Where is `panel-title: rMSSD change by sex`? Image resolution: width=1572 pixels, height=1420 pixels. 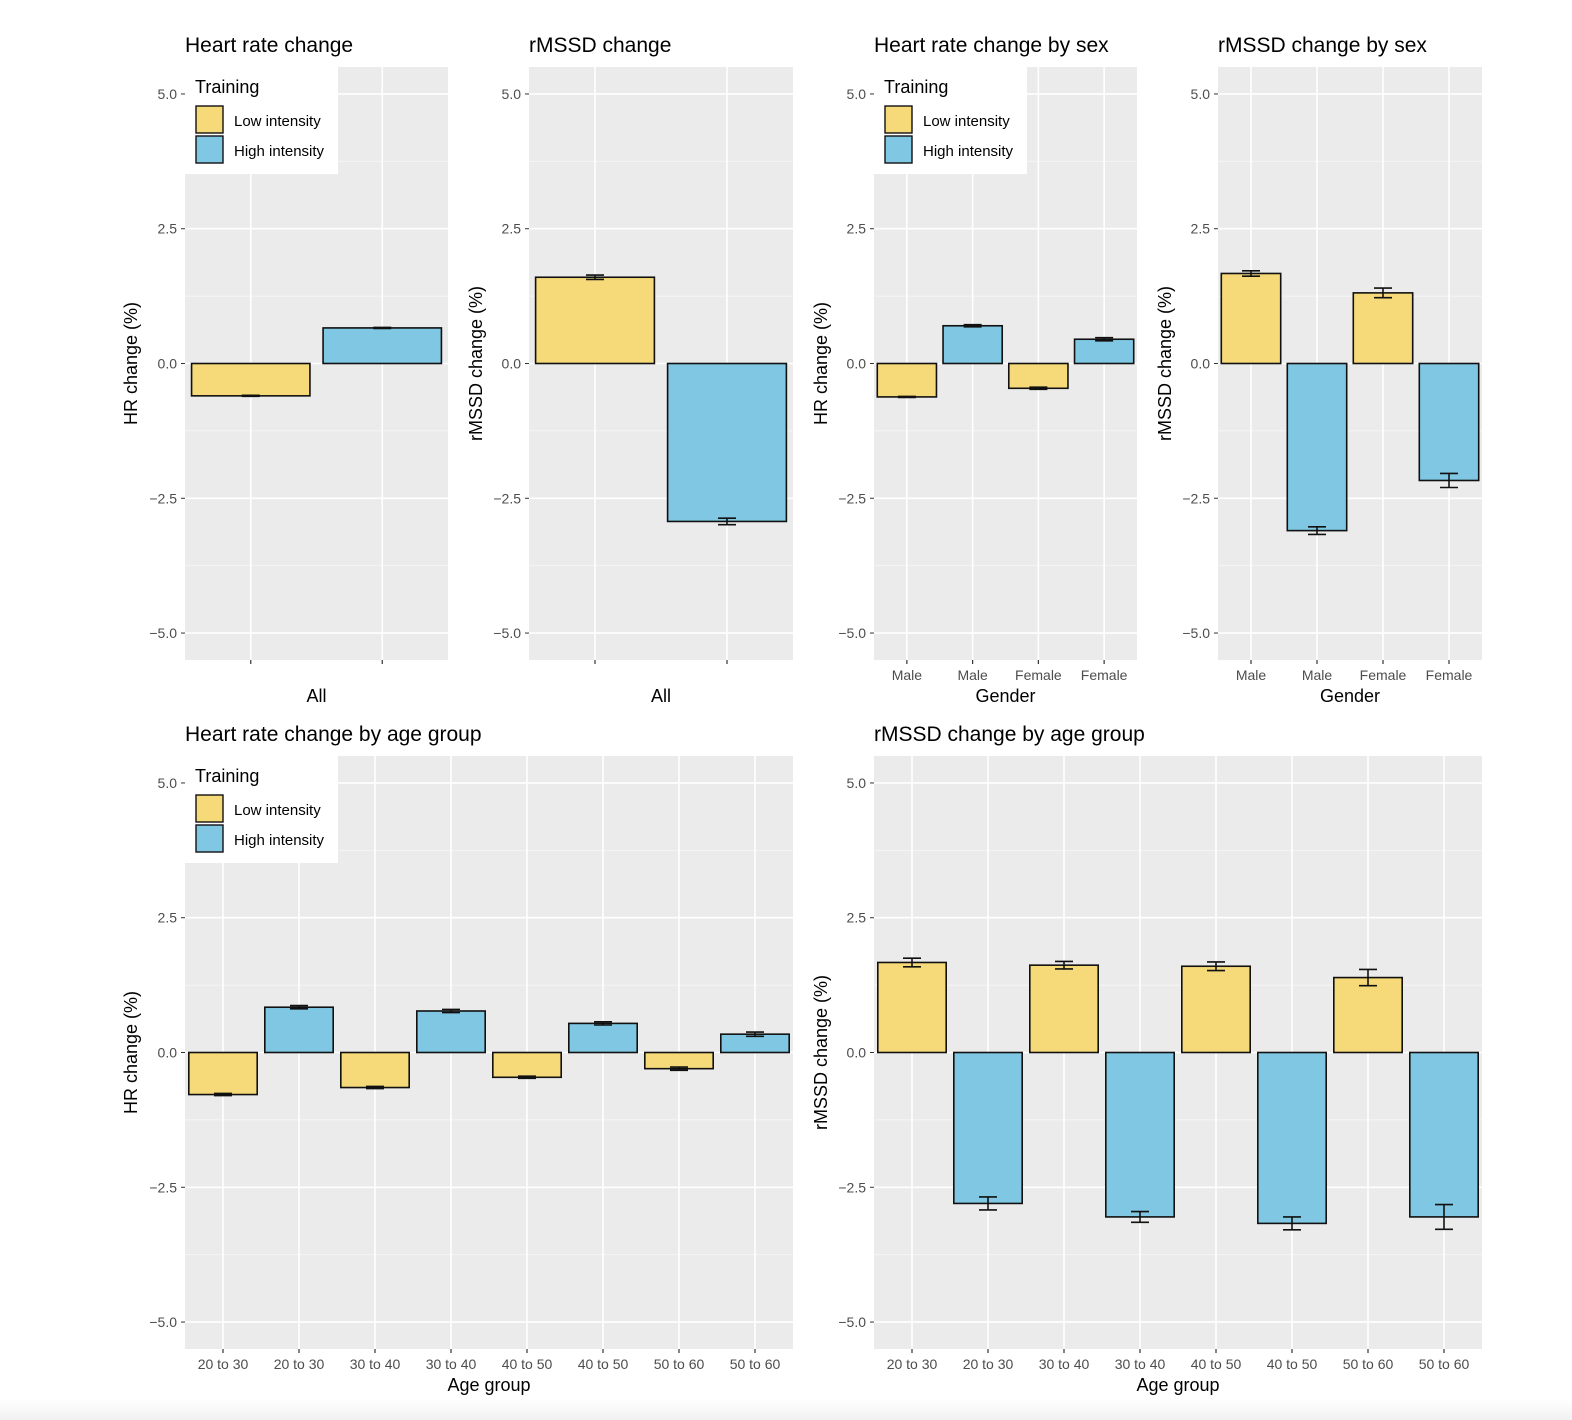 panel-title: rMSSD change by sex is located at coordinates (1322, 45).